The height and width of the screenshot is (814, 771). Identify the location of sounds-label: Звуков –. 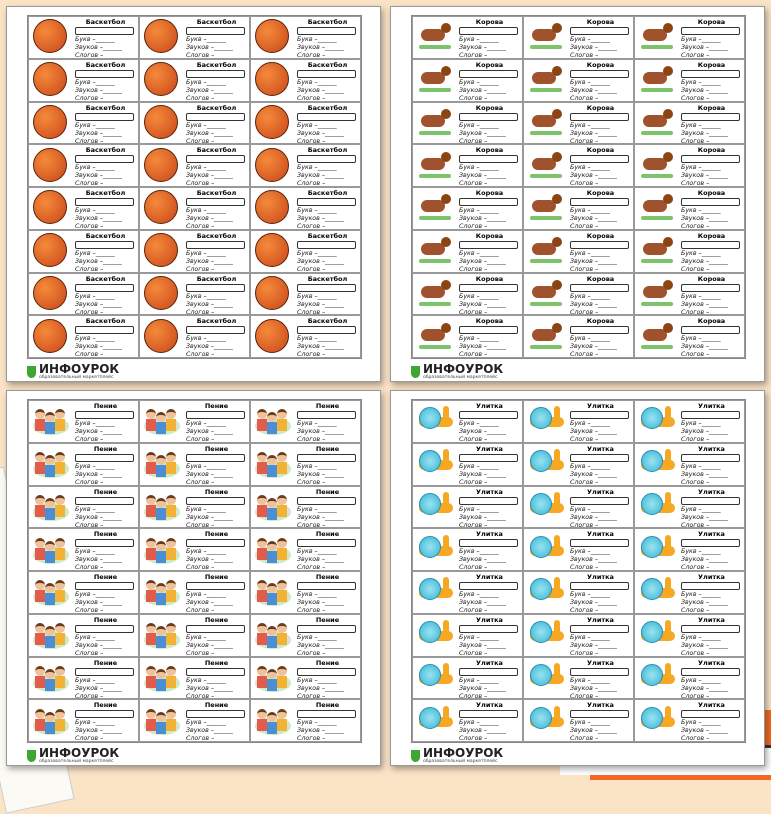
(89, 645).